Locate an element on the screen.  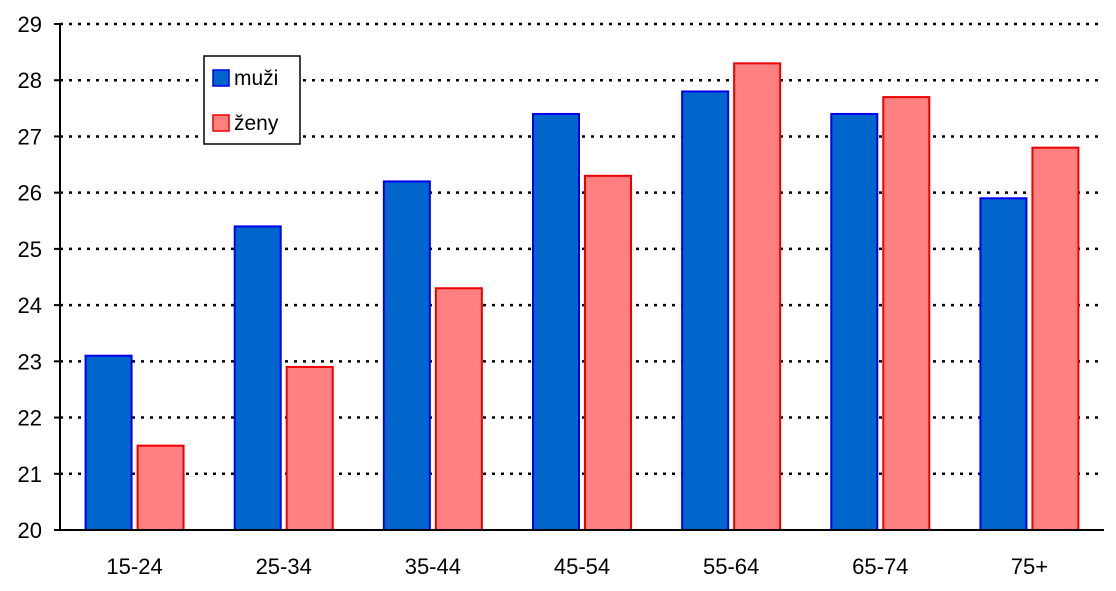
x-tick-label-75+: 75+ is located at coordinates (1029, 566).